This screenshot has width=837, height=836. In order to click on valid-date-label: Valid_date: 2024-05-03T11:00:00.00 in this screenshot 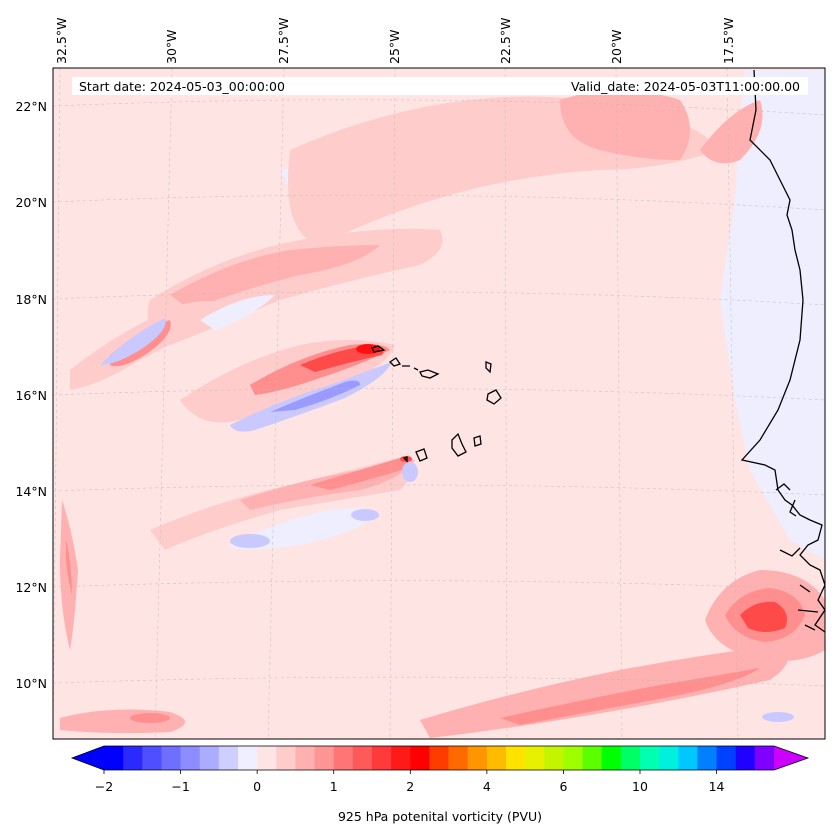, I will do `click(685, 86)`.